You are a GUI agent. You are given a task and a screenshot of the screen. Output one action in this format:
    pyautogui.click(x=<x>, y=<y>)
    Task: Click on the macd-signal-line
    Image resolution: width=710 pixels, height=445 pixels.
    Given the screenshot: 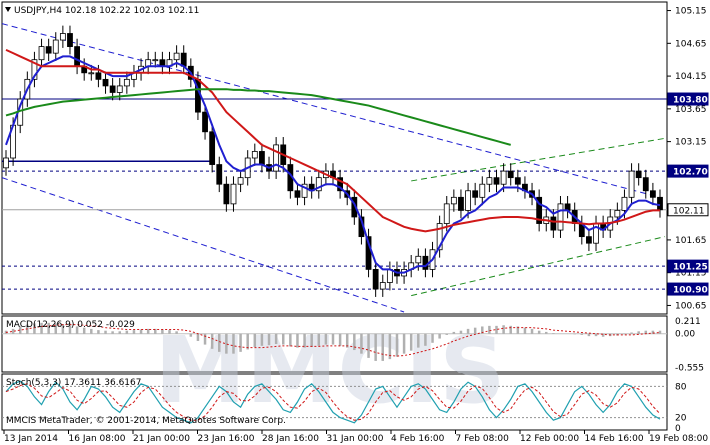 What is the action you would take?
    pyautogui.click(x=333, y=340)
    